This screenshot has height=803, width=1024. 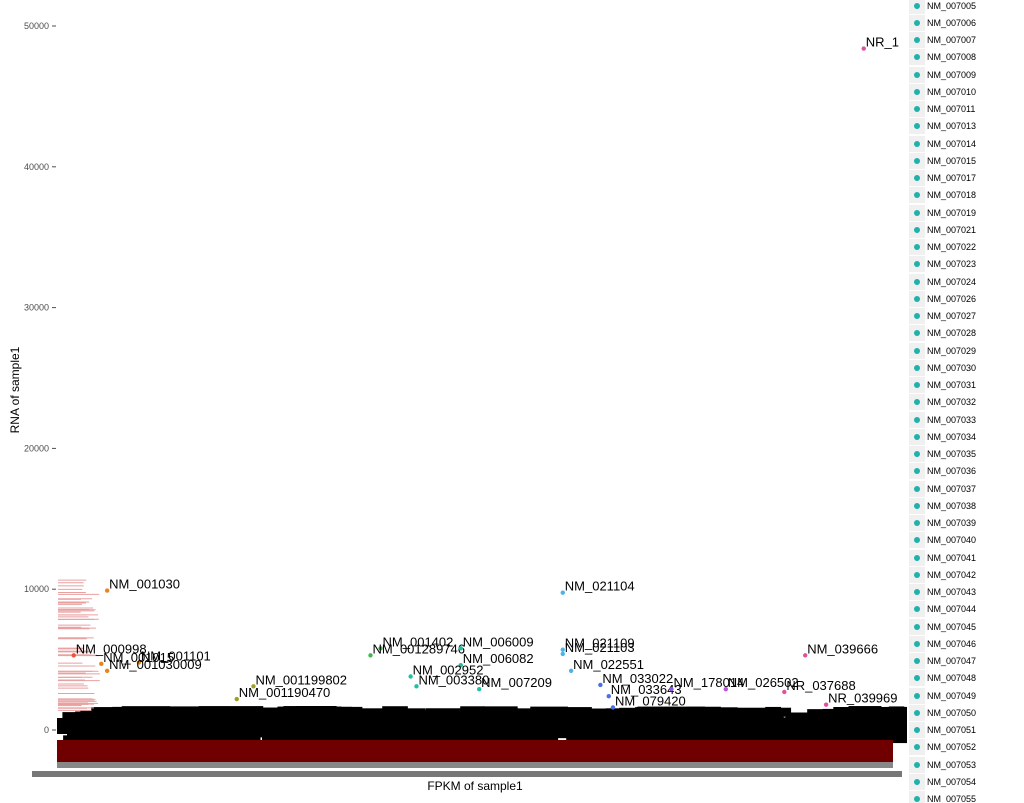 I want to click on legend-item: NM_007009, so click(x=965, y=74).